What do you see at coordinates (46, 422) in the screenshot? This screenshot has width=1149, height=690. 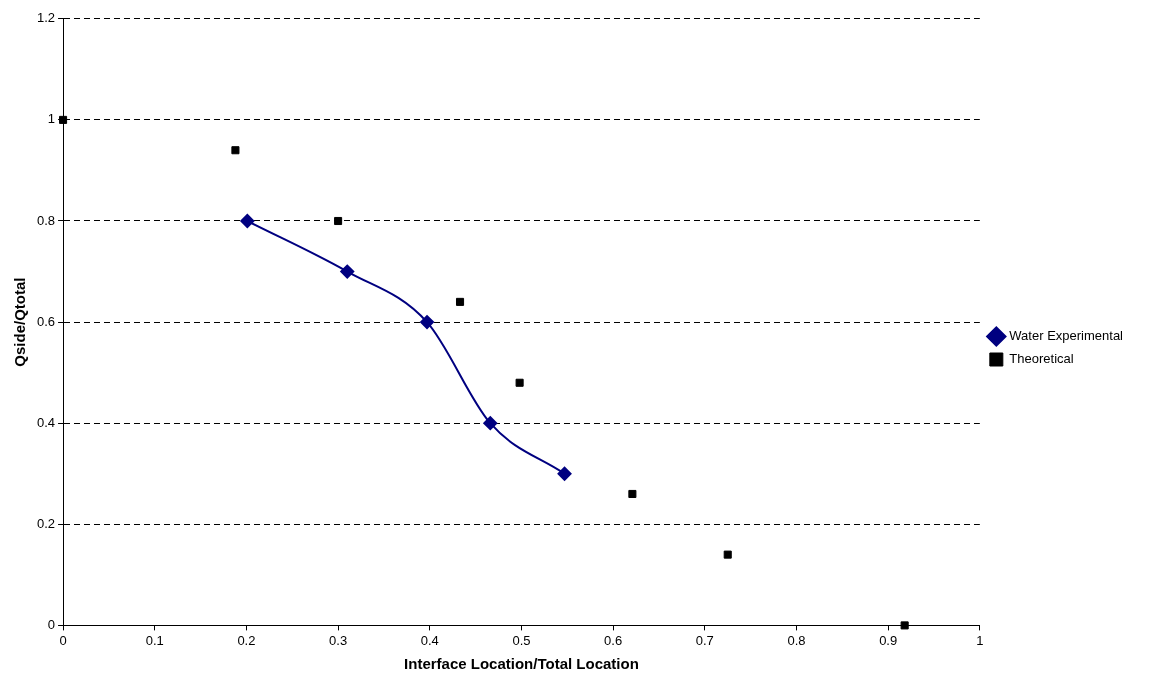 I see `y-tick-label: 0.4` at bounding box center [46, 422].